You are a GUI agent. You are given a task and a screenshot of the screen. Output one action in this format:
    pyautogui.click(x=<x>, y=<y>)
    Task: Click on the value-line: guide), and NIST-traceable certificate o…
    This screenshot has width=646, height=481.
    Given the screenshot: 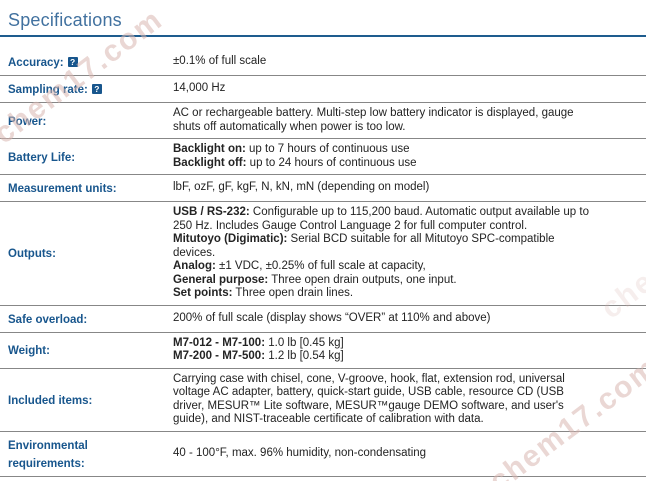 What is the action you would take?
    pyautogui.click(x=409, y=420)
    